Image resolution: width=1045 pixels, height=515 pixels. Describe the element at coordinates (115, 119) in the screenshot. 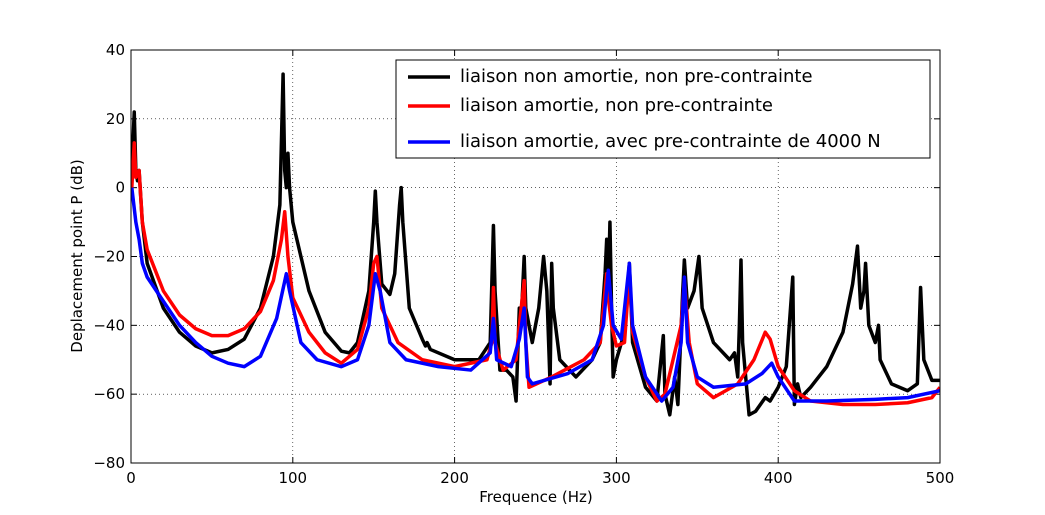

I see `y-tick-label: 20` at that location.